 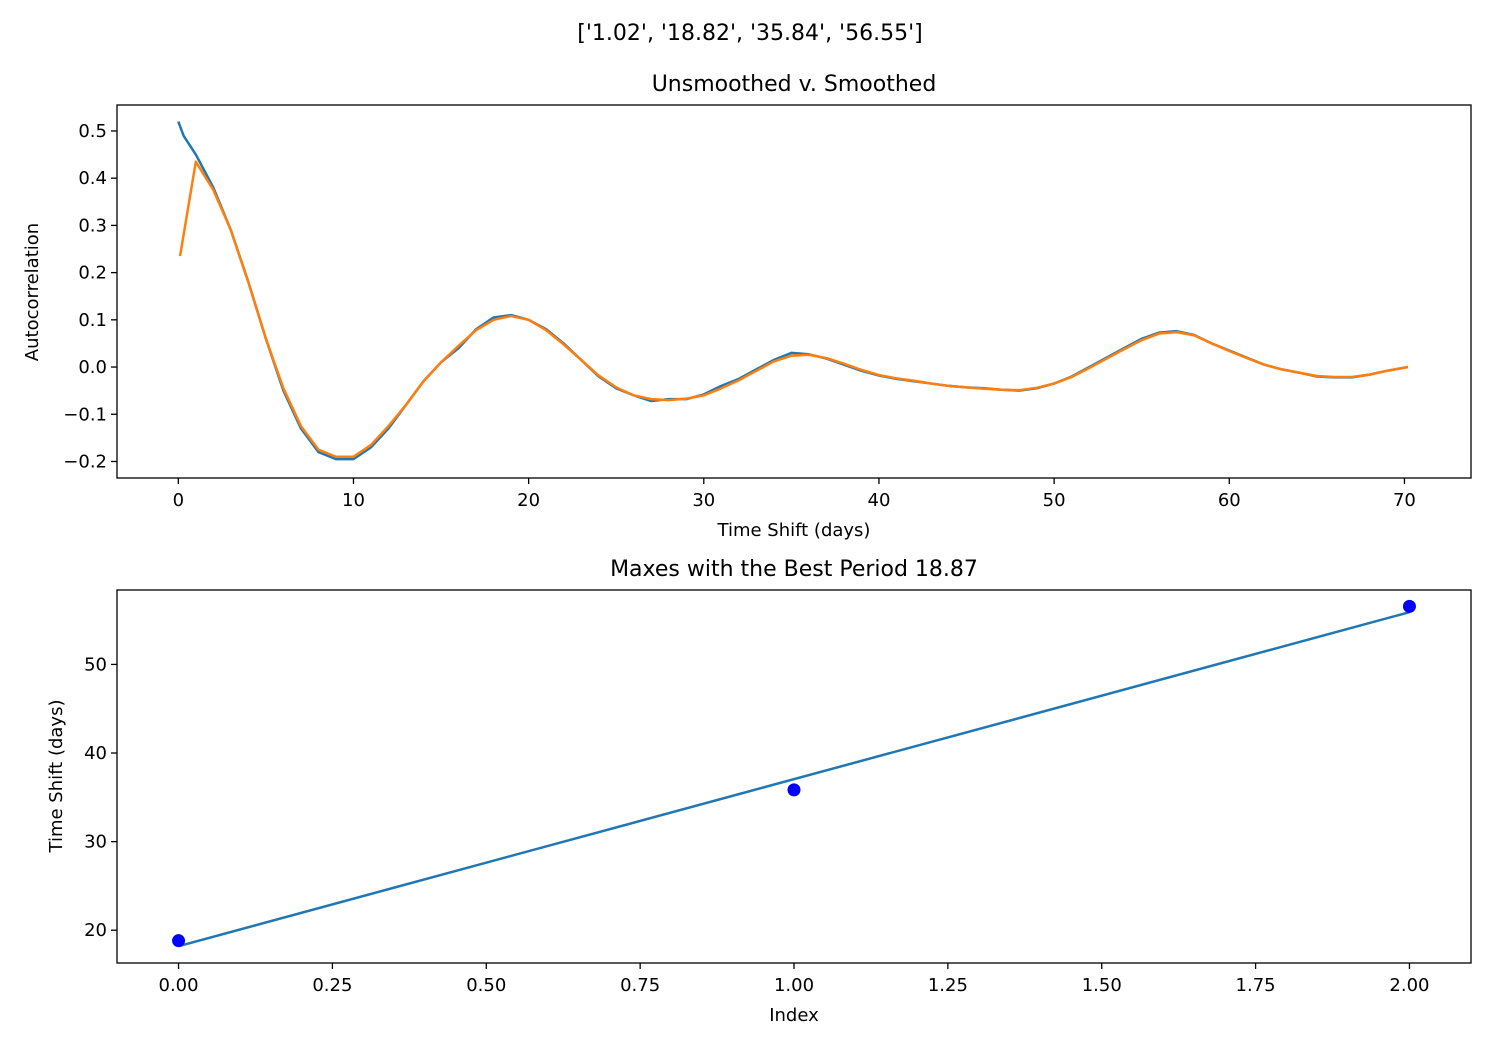 I want to click on plot1-xtick-label: 70, so click(x=1404, y=500).